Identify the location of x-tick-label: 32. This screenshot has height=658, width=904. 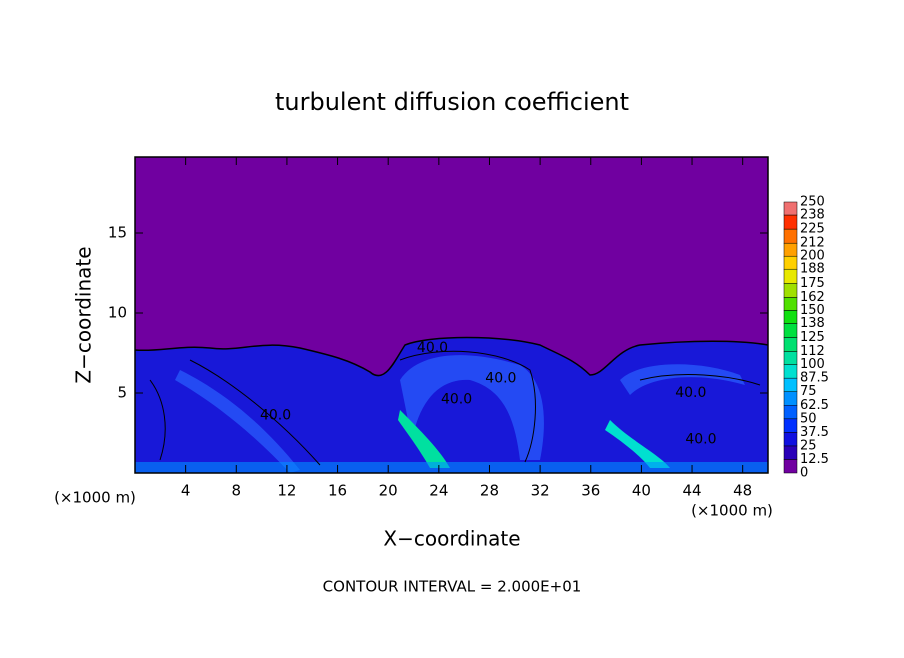
(540, 491).